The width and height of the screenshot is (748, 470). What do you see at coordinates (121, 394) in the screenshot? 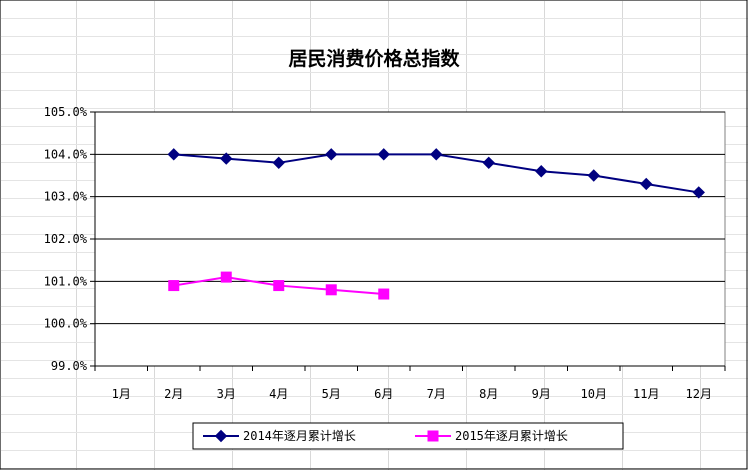
I see `x-tick-label: 1月` at bounding box center [121, 394].